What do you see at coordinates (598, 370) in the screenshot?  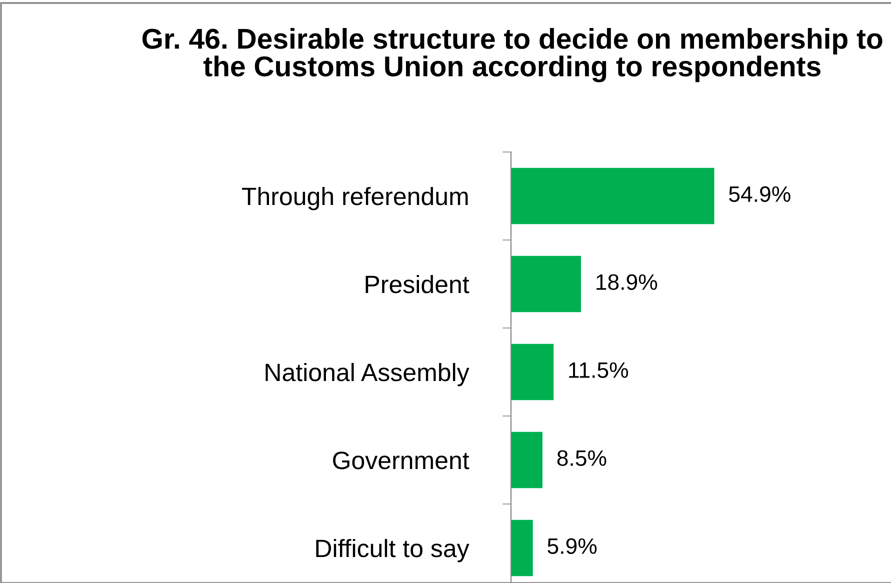 I see `data-label: 11.5%` at bounding box center [598, 370].